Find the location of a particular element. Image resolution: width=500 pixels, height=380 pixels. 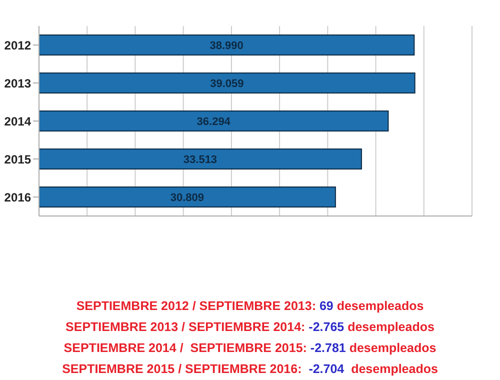

text: SEPTIEMBRE 2013 / SEPTIEMBRE 2014: -2.765 desempleados is located at coordinates (250, 327).